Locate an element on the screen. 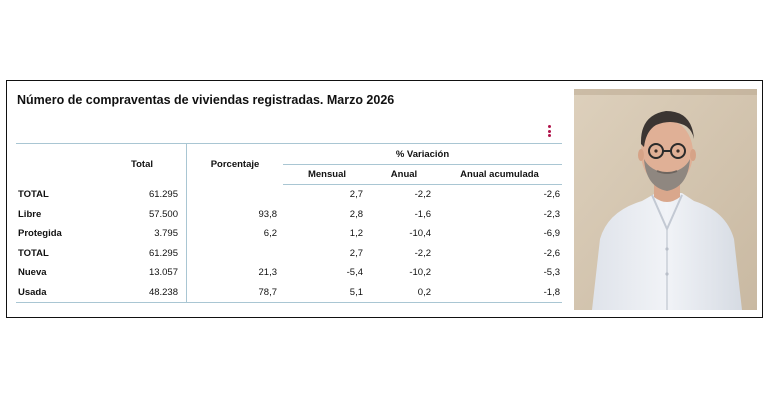 This screenshot has height=400, width=770. row-label: Nueva is located at coordinates (32, 273).